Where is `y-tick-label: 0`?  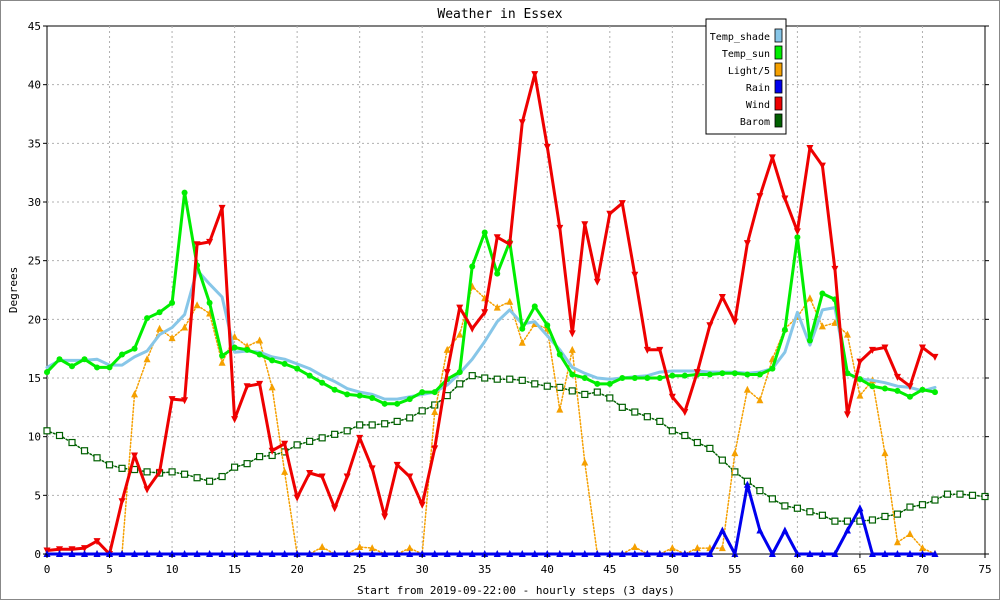
y-tick-label: 0 is located at coordinates (37, 554).